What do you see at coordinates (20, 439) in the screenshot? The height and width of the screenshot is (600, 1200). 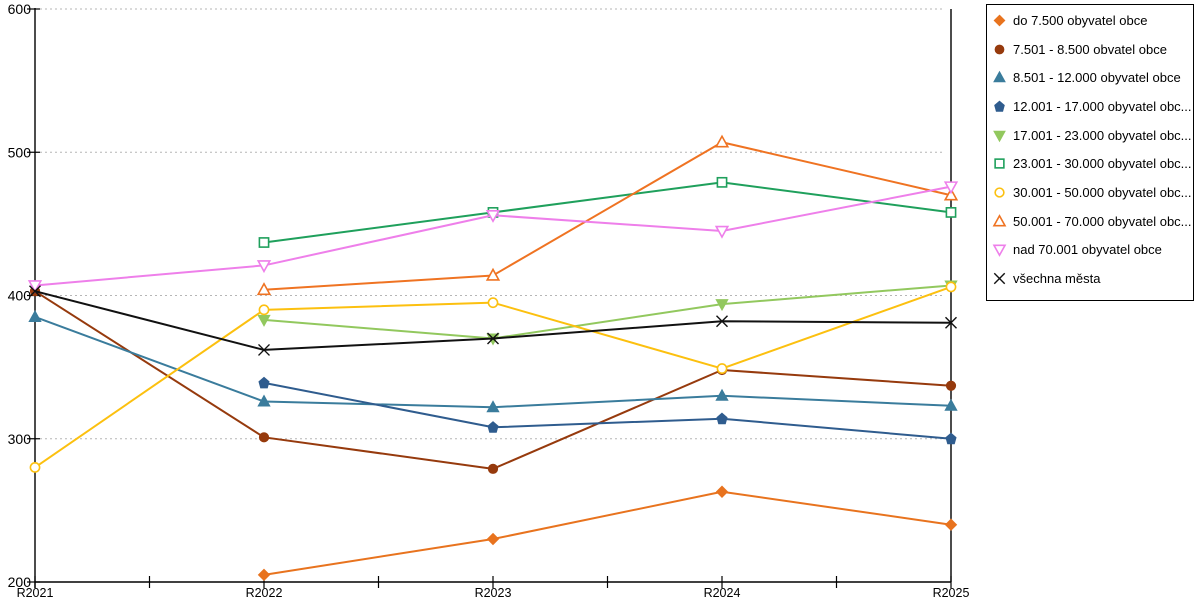 I see `y-axis-label: 300` at bounding box center [20, 439].